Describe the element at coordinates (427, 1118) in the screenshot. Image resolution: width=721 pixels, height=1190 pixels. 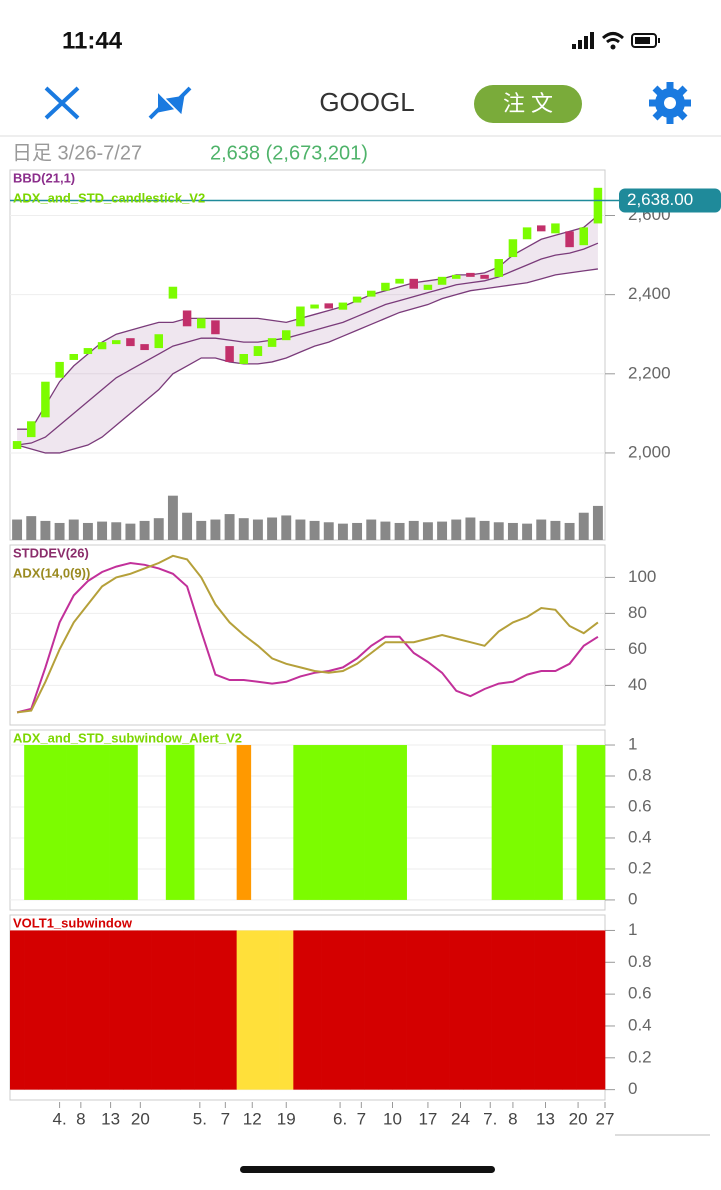
I see `x-tick-label: 17` at that location.